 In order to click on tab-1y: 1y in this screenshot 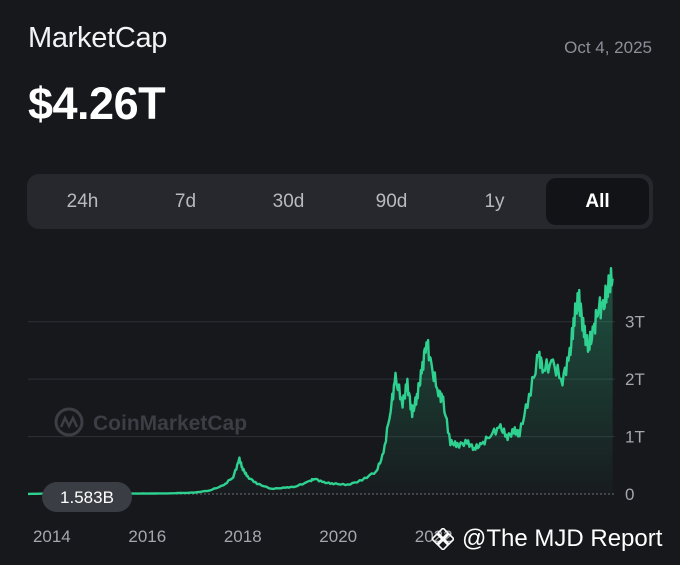, I will do `click(494, 201)`.